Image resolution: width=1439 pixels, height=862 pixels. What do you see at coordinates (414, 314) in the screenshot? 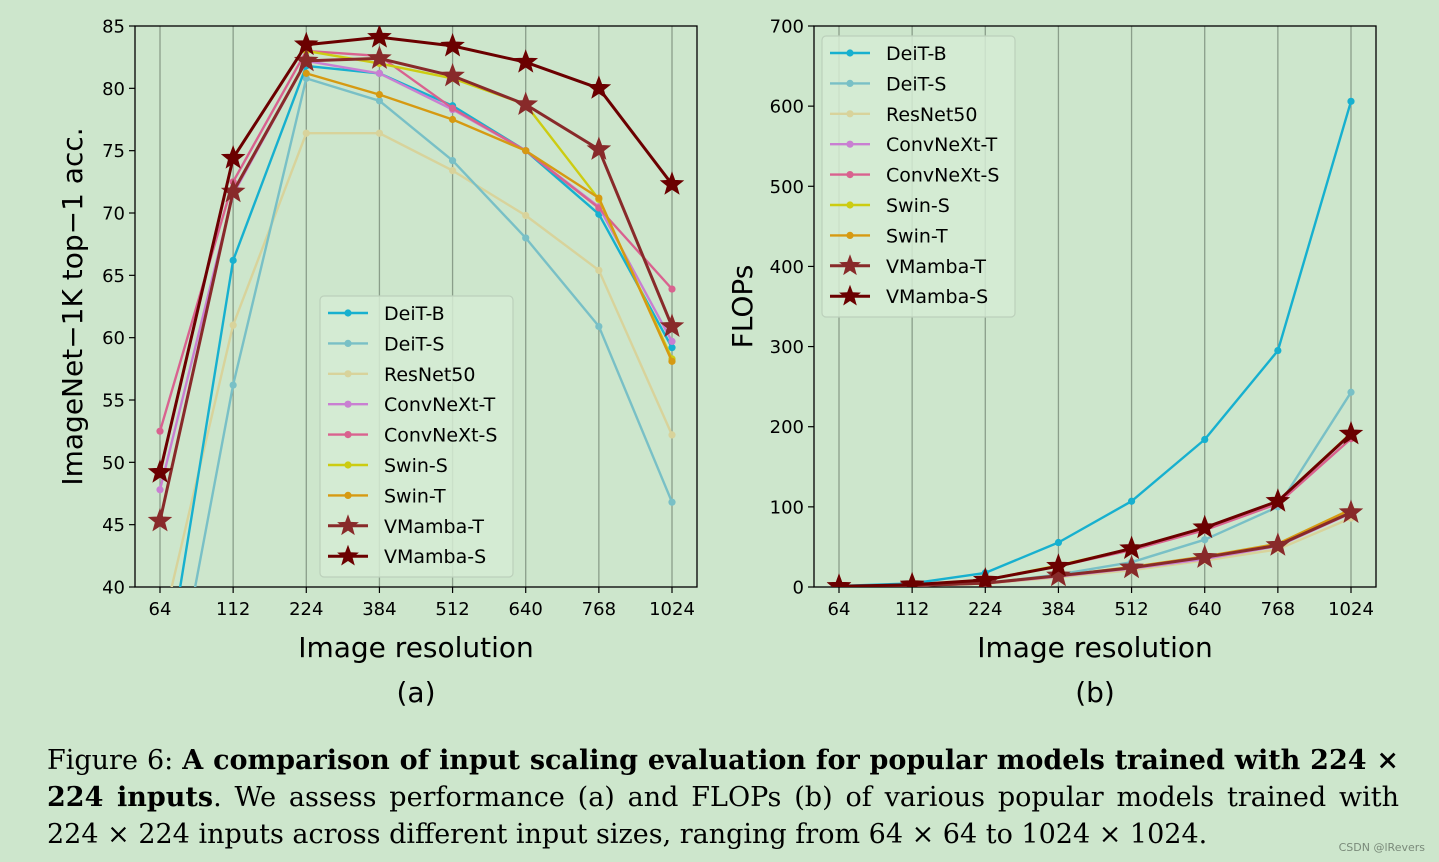
I see `a-legend-label-deit-b: DeiT-B` at bounding box center [414, 314].